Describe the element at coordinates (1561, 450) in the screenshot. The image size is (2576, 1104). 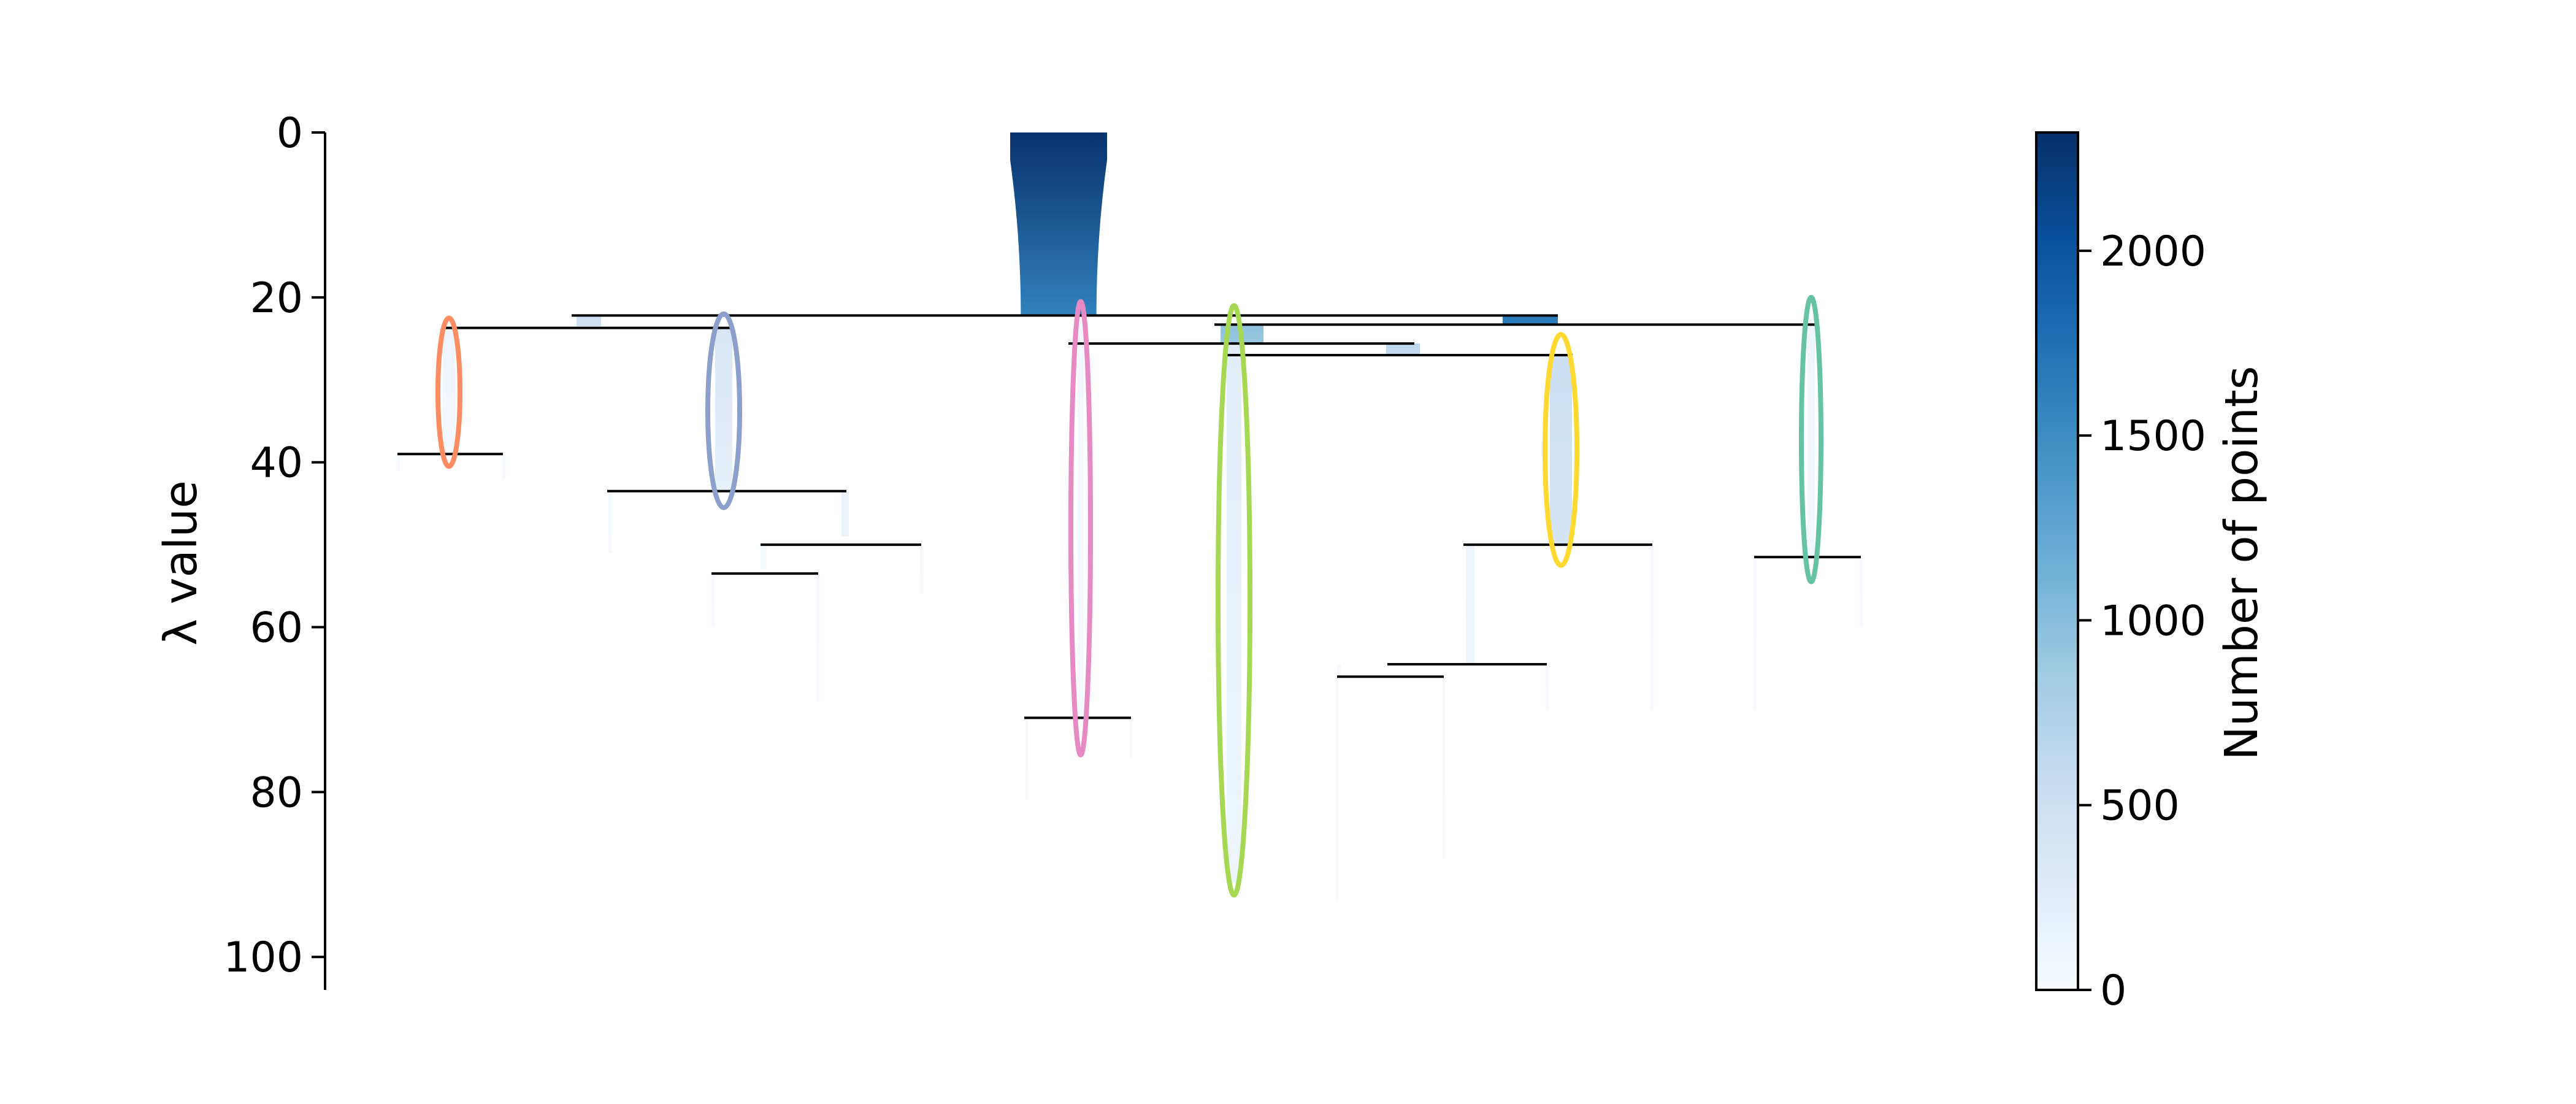
I see `branch-c5` at that location.